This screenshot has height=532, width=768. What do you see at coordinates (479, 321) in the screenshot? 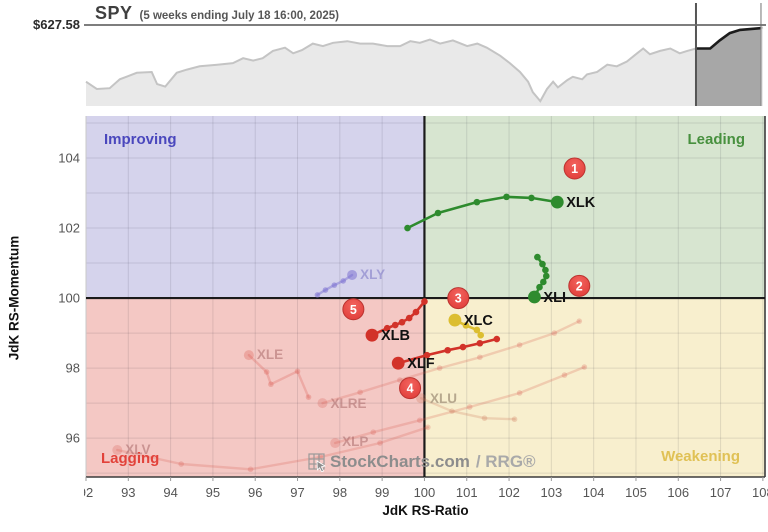
I see `xlc-label: XLC` at bounding box center [479, 321].